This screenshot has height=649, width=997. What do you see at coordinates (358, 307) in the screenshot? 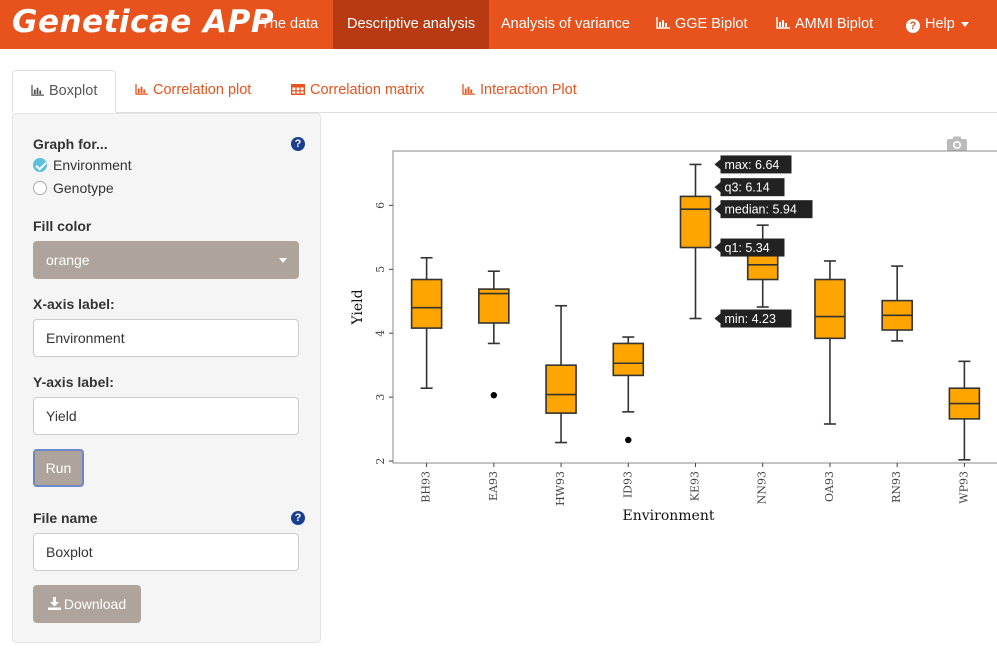
I see `y-axis-label: Yield` at bounding box center [358, 307].